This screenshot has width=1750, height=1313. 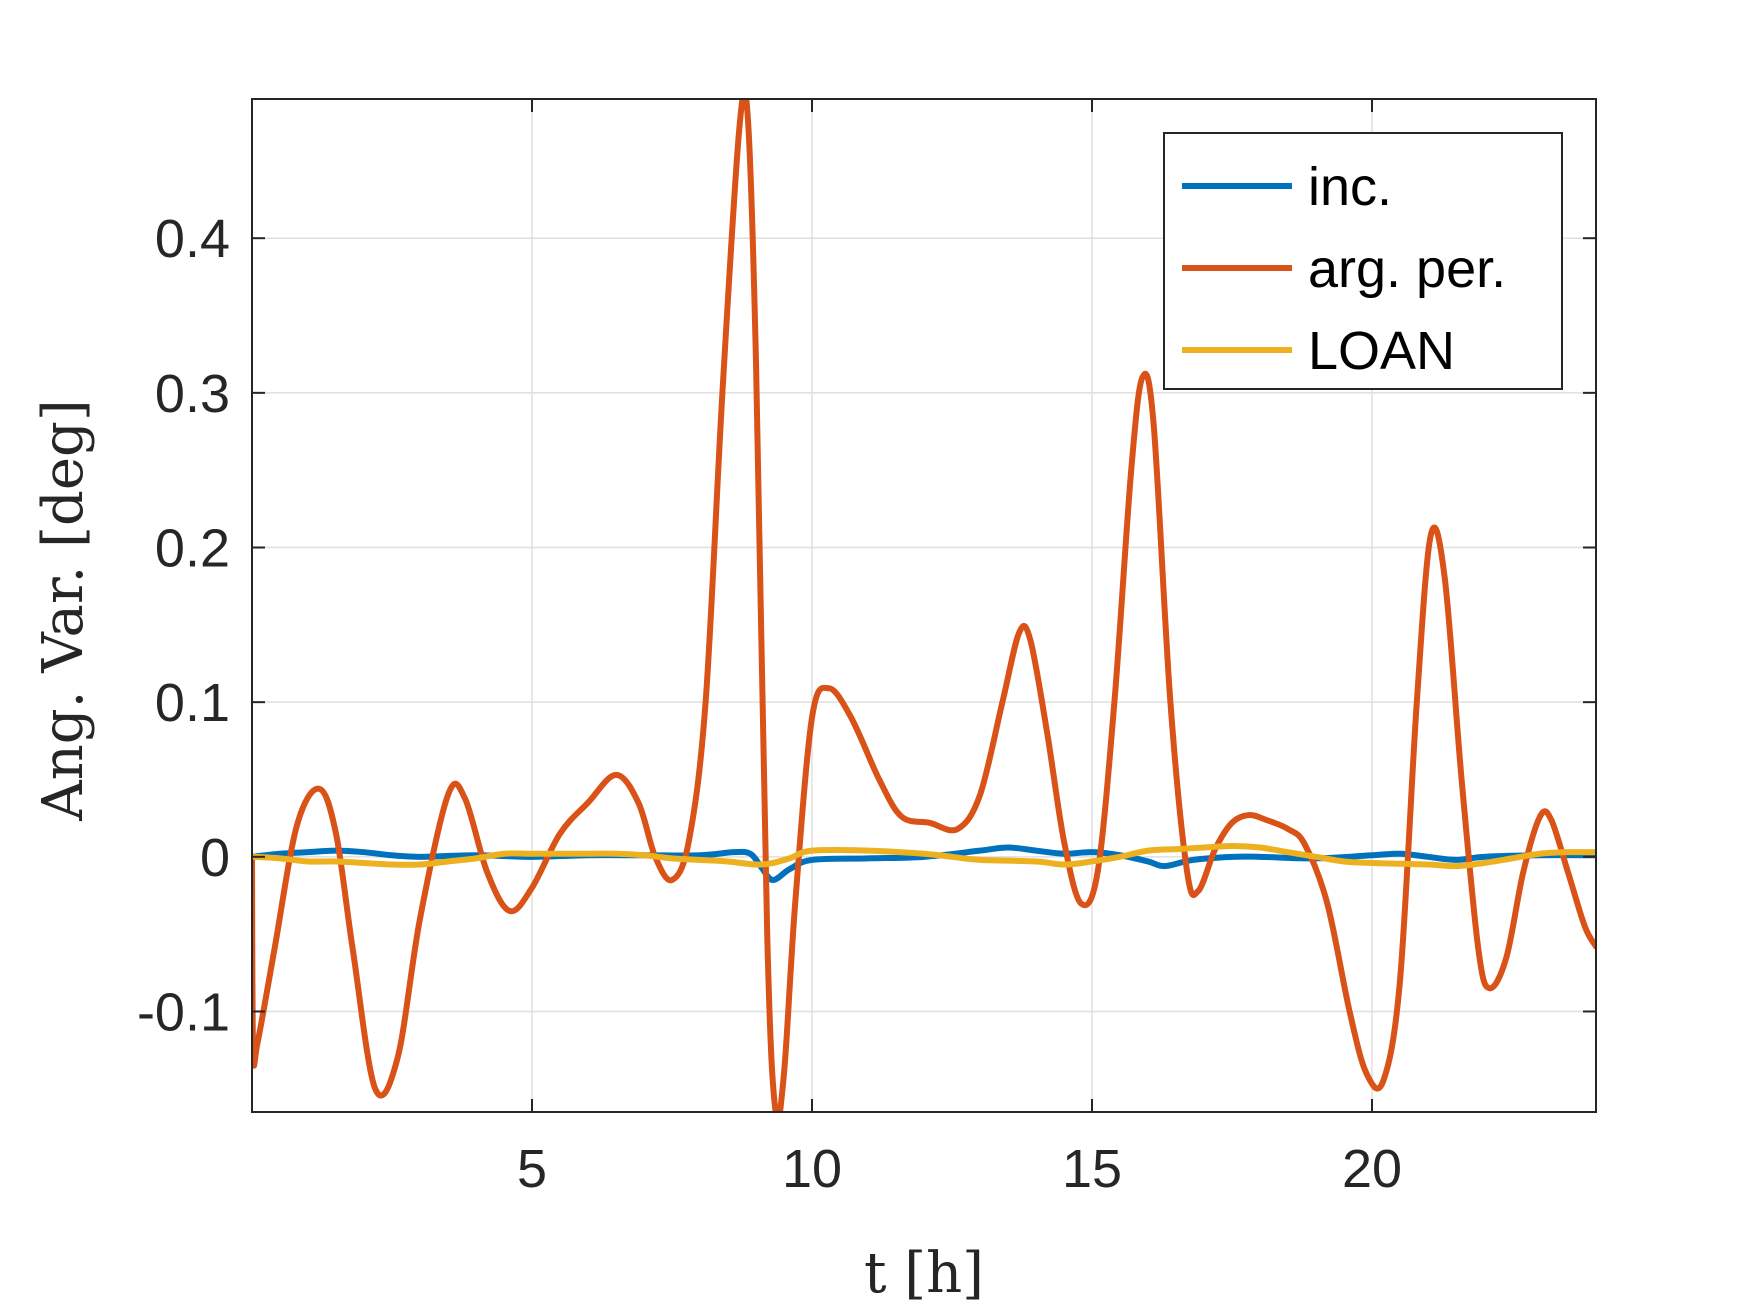 I want to click on x-tick-label: 20, so click(x=1372, y=1169).